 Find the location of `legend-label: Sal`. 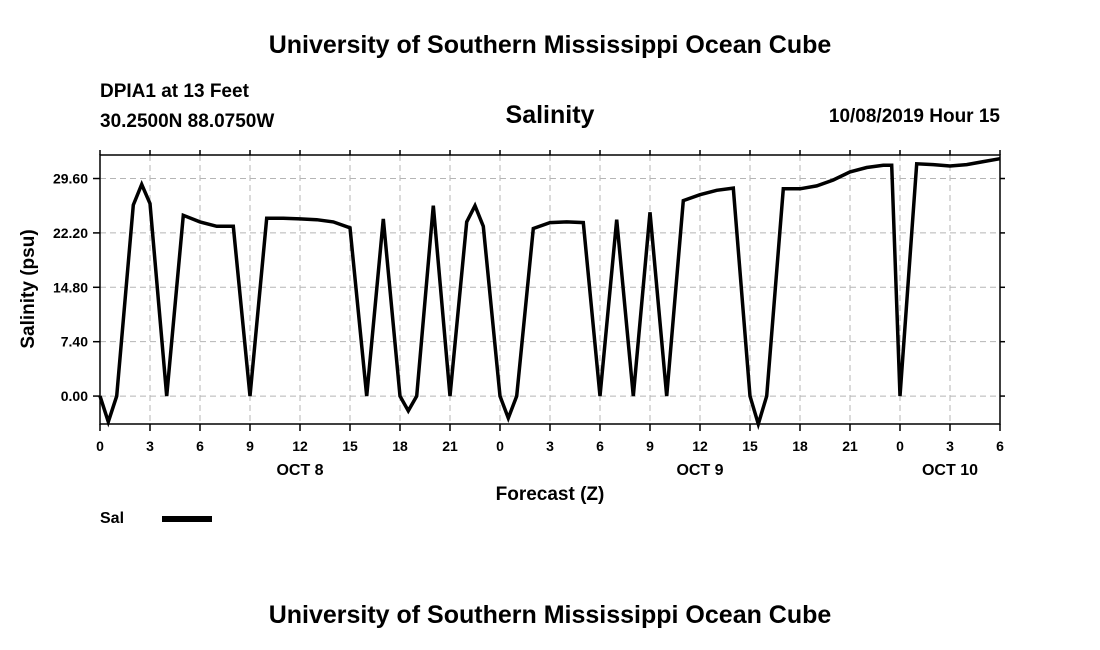

legend-label: Sal is located at coordinates (112, 518).